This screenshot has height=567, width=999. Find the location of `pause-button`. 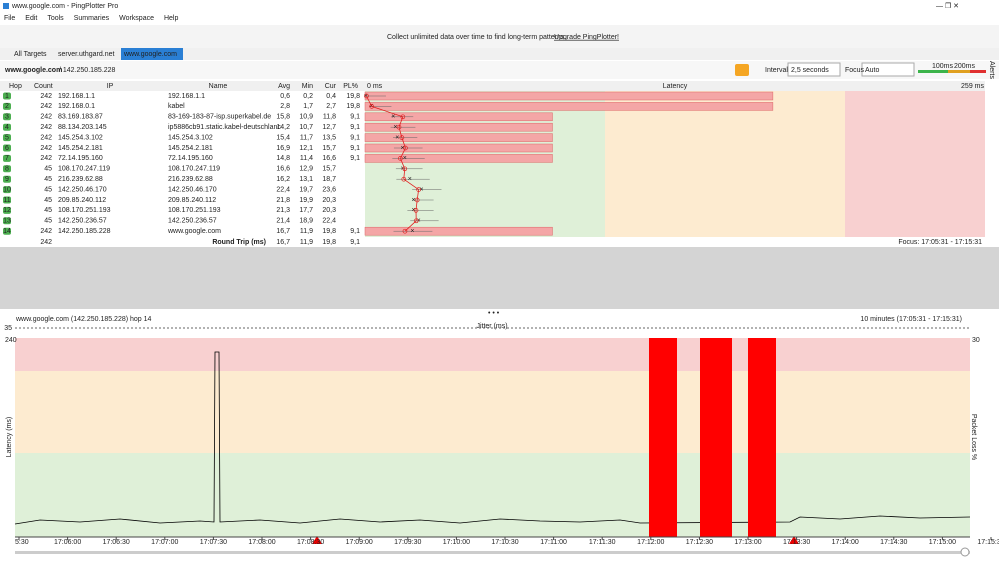

pause-button is located at coordinates (742, 70).